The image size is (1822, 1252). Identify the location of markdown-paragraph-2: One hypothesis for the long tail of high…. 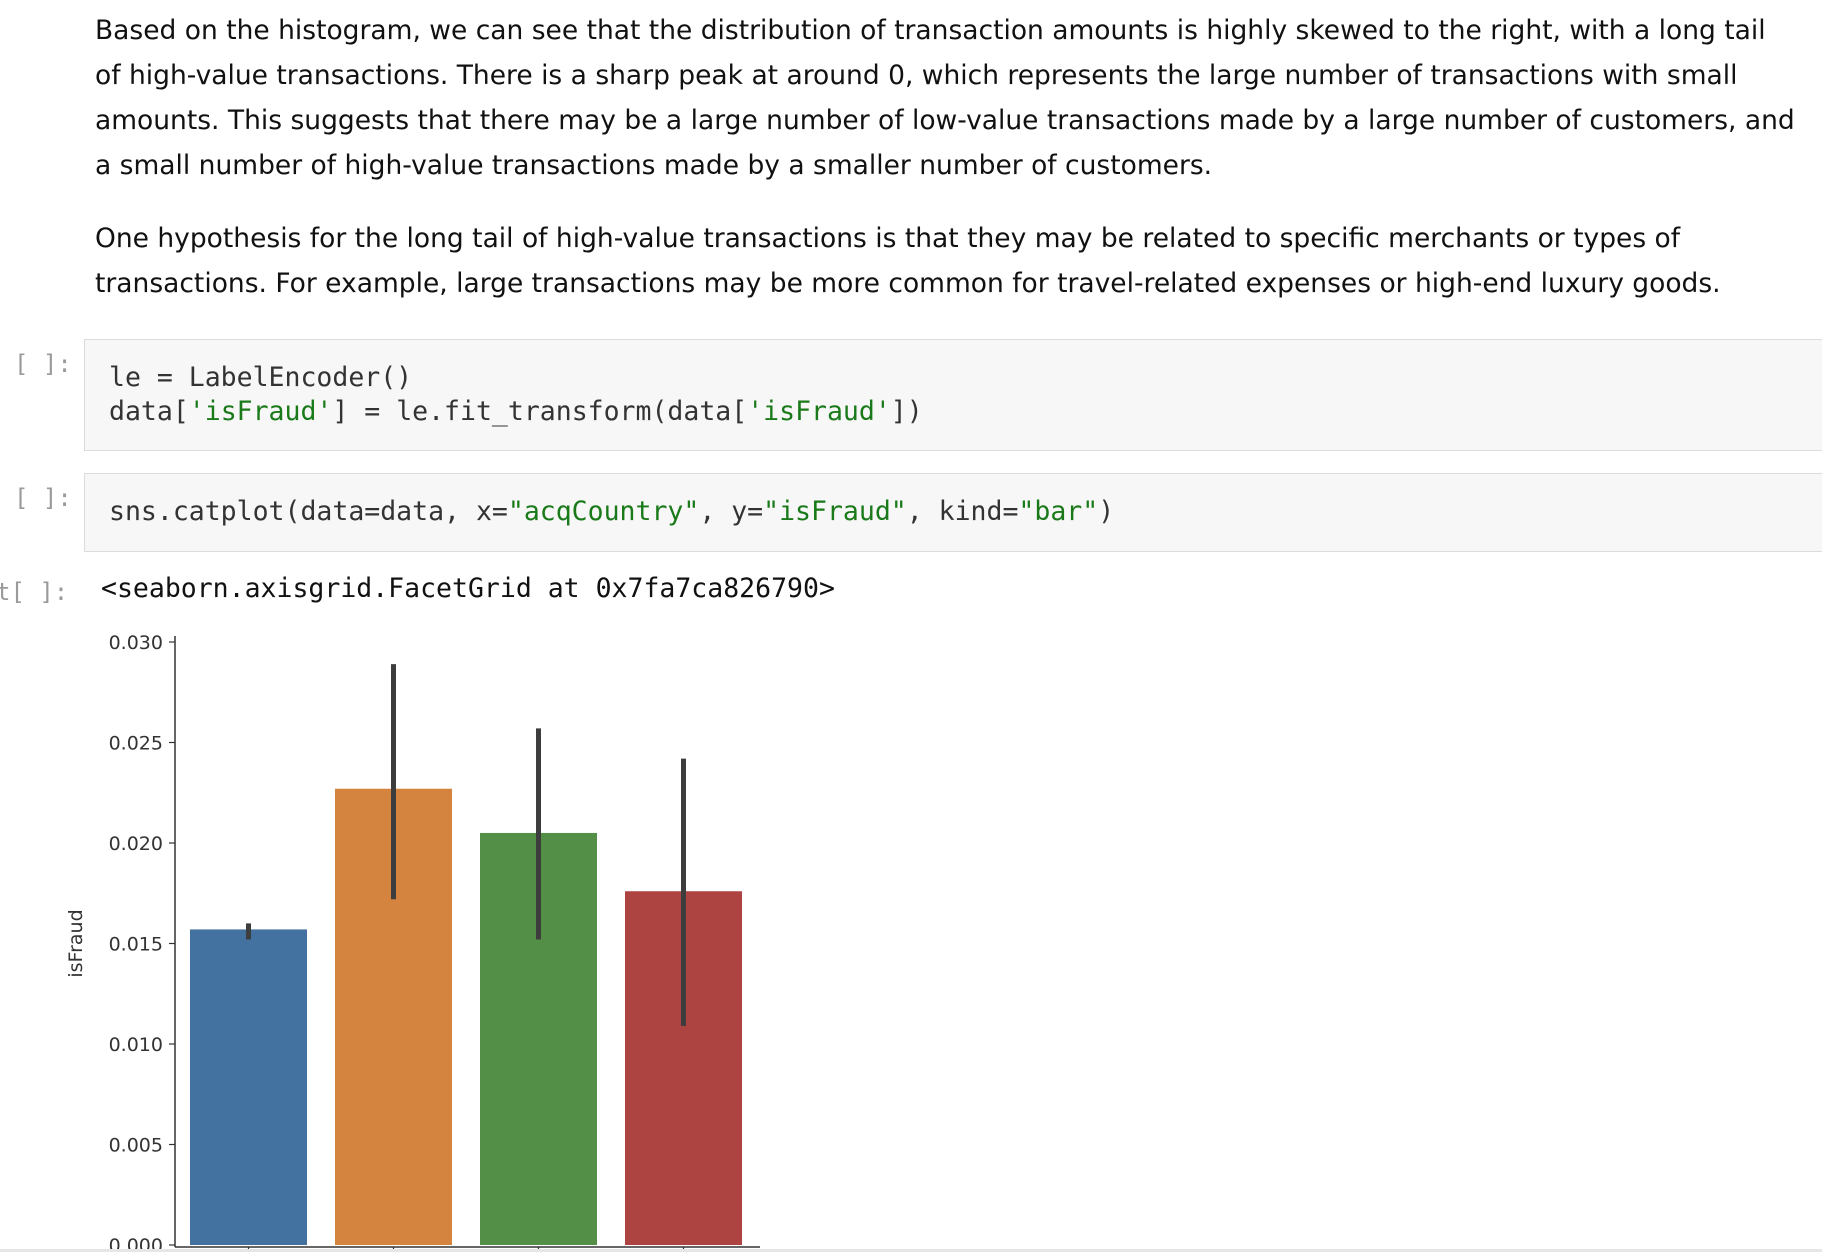
(908, 261).